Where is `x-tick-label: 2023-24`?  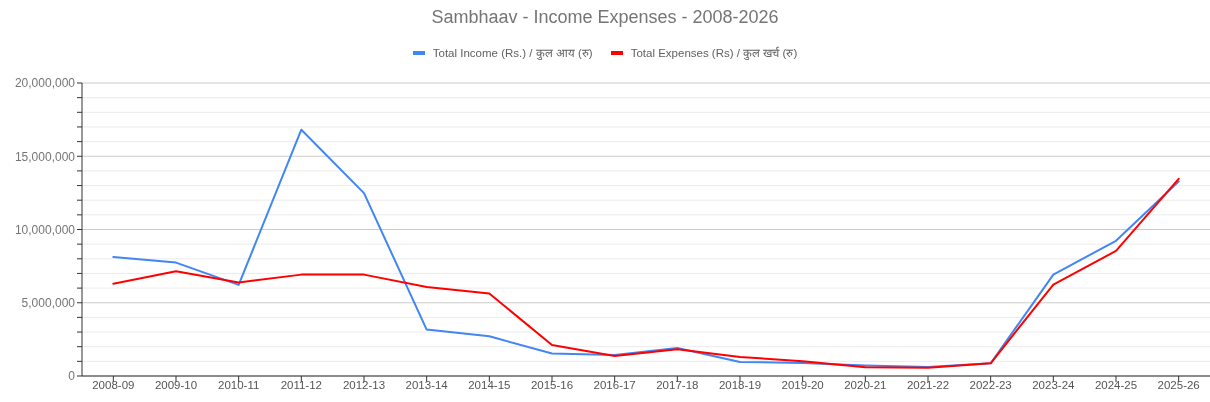
x-tick-label: 2023-24 is located at coordinates (1054, 385).